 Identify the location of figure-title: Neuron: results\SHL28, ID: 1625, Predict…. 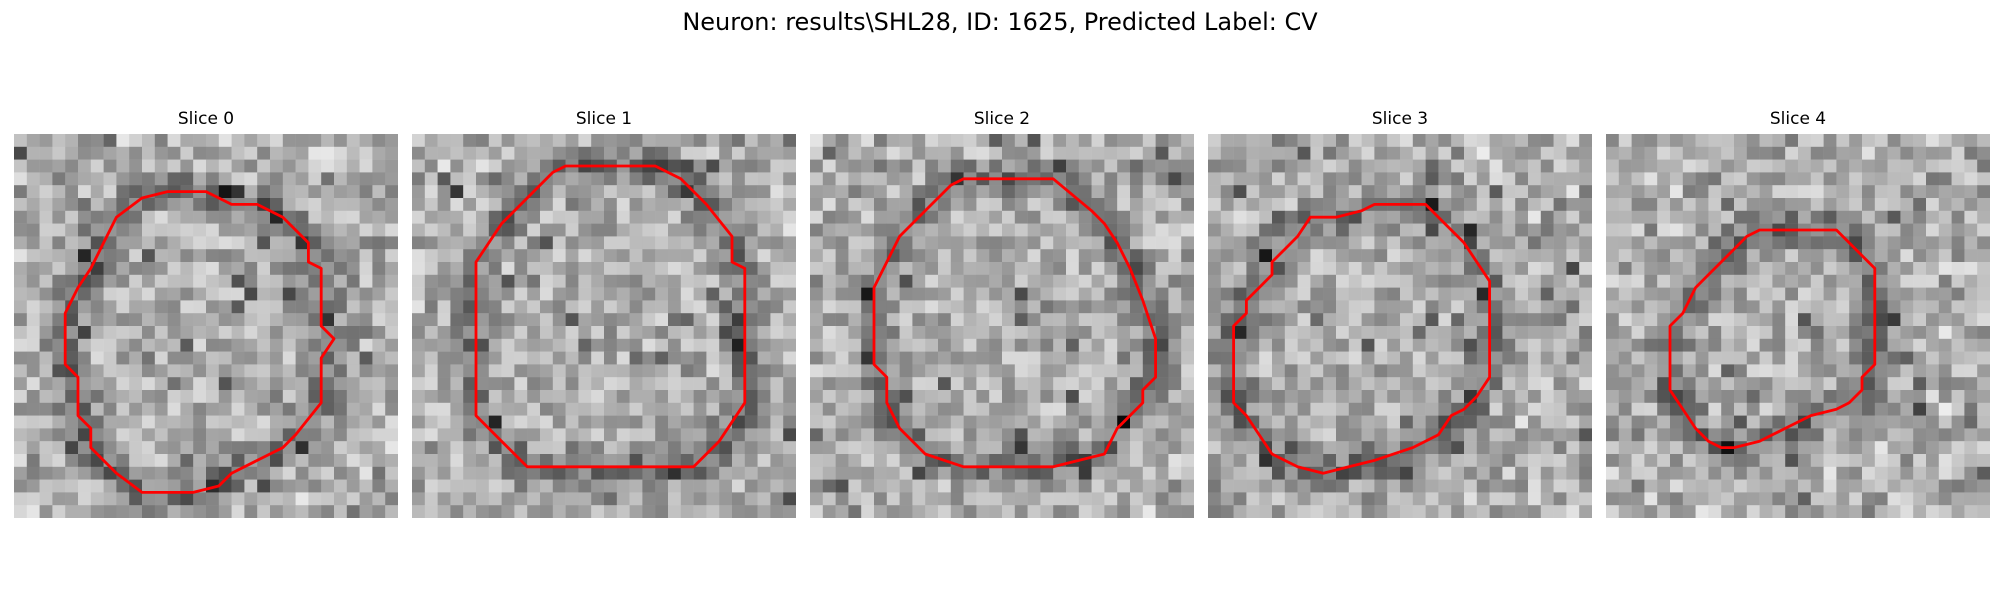
(1000, 22).